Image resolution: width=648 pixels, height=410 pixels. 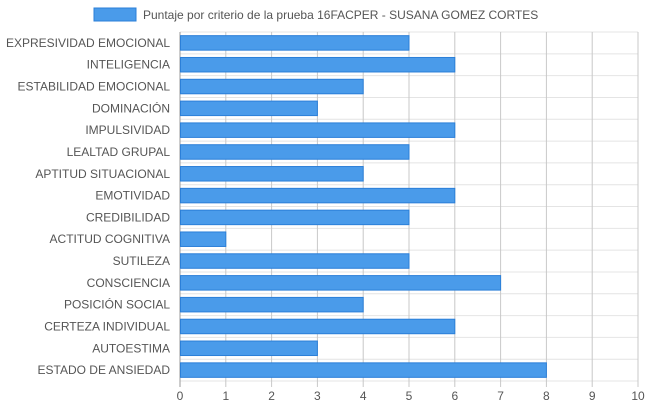 What do you see at coordinates (141, 261) in the screenshot?
I see `category-label: SUTILEZA` at bounding box center [141, 261].